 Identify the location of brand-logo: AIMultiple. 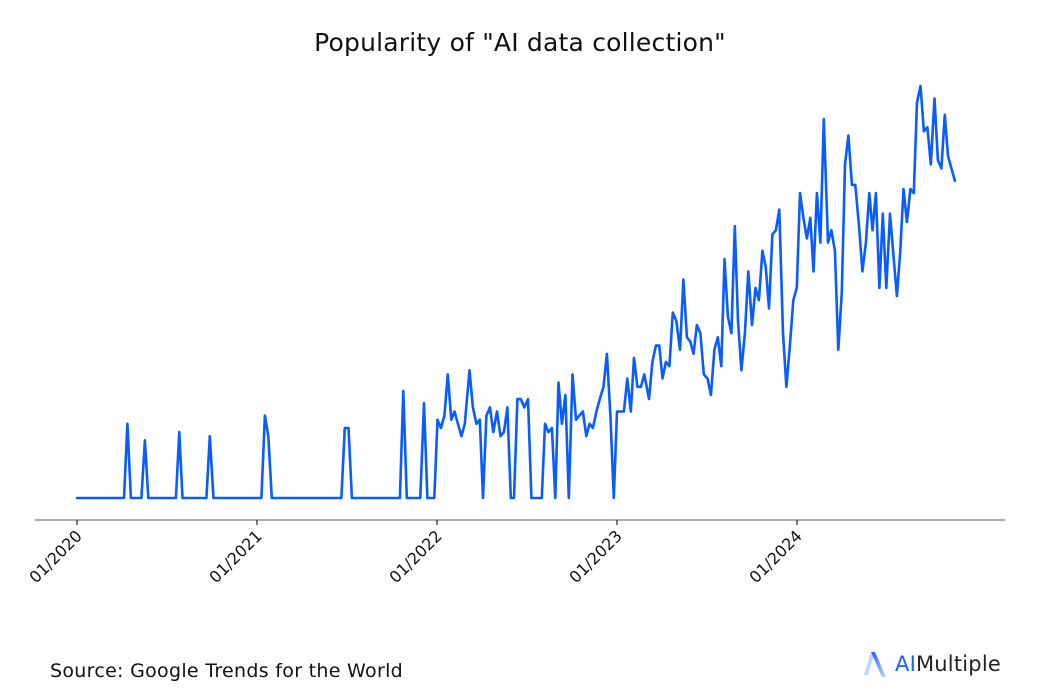
(931, 664).